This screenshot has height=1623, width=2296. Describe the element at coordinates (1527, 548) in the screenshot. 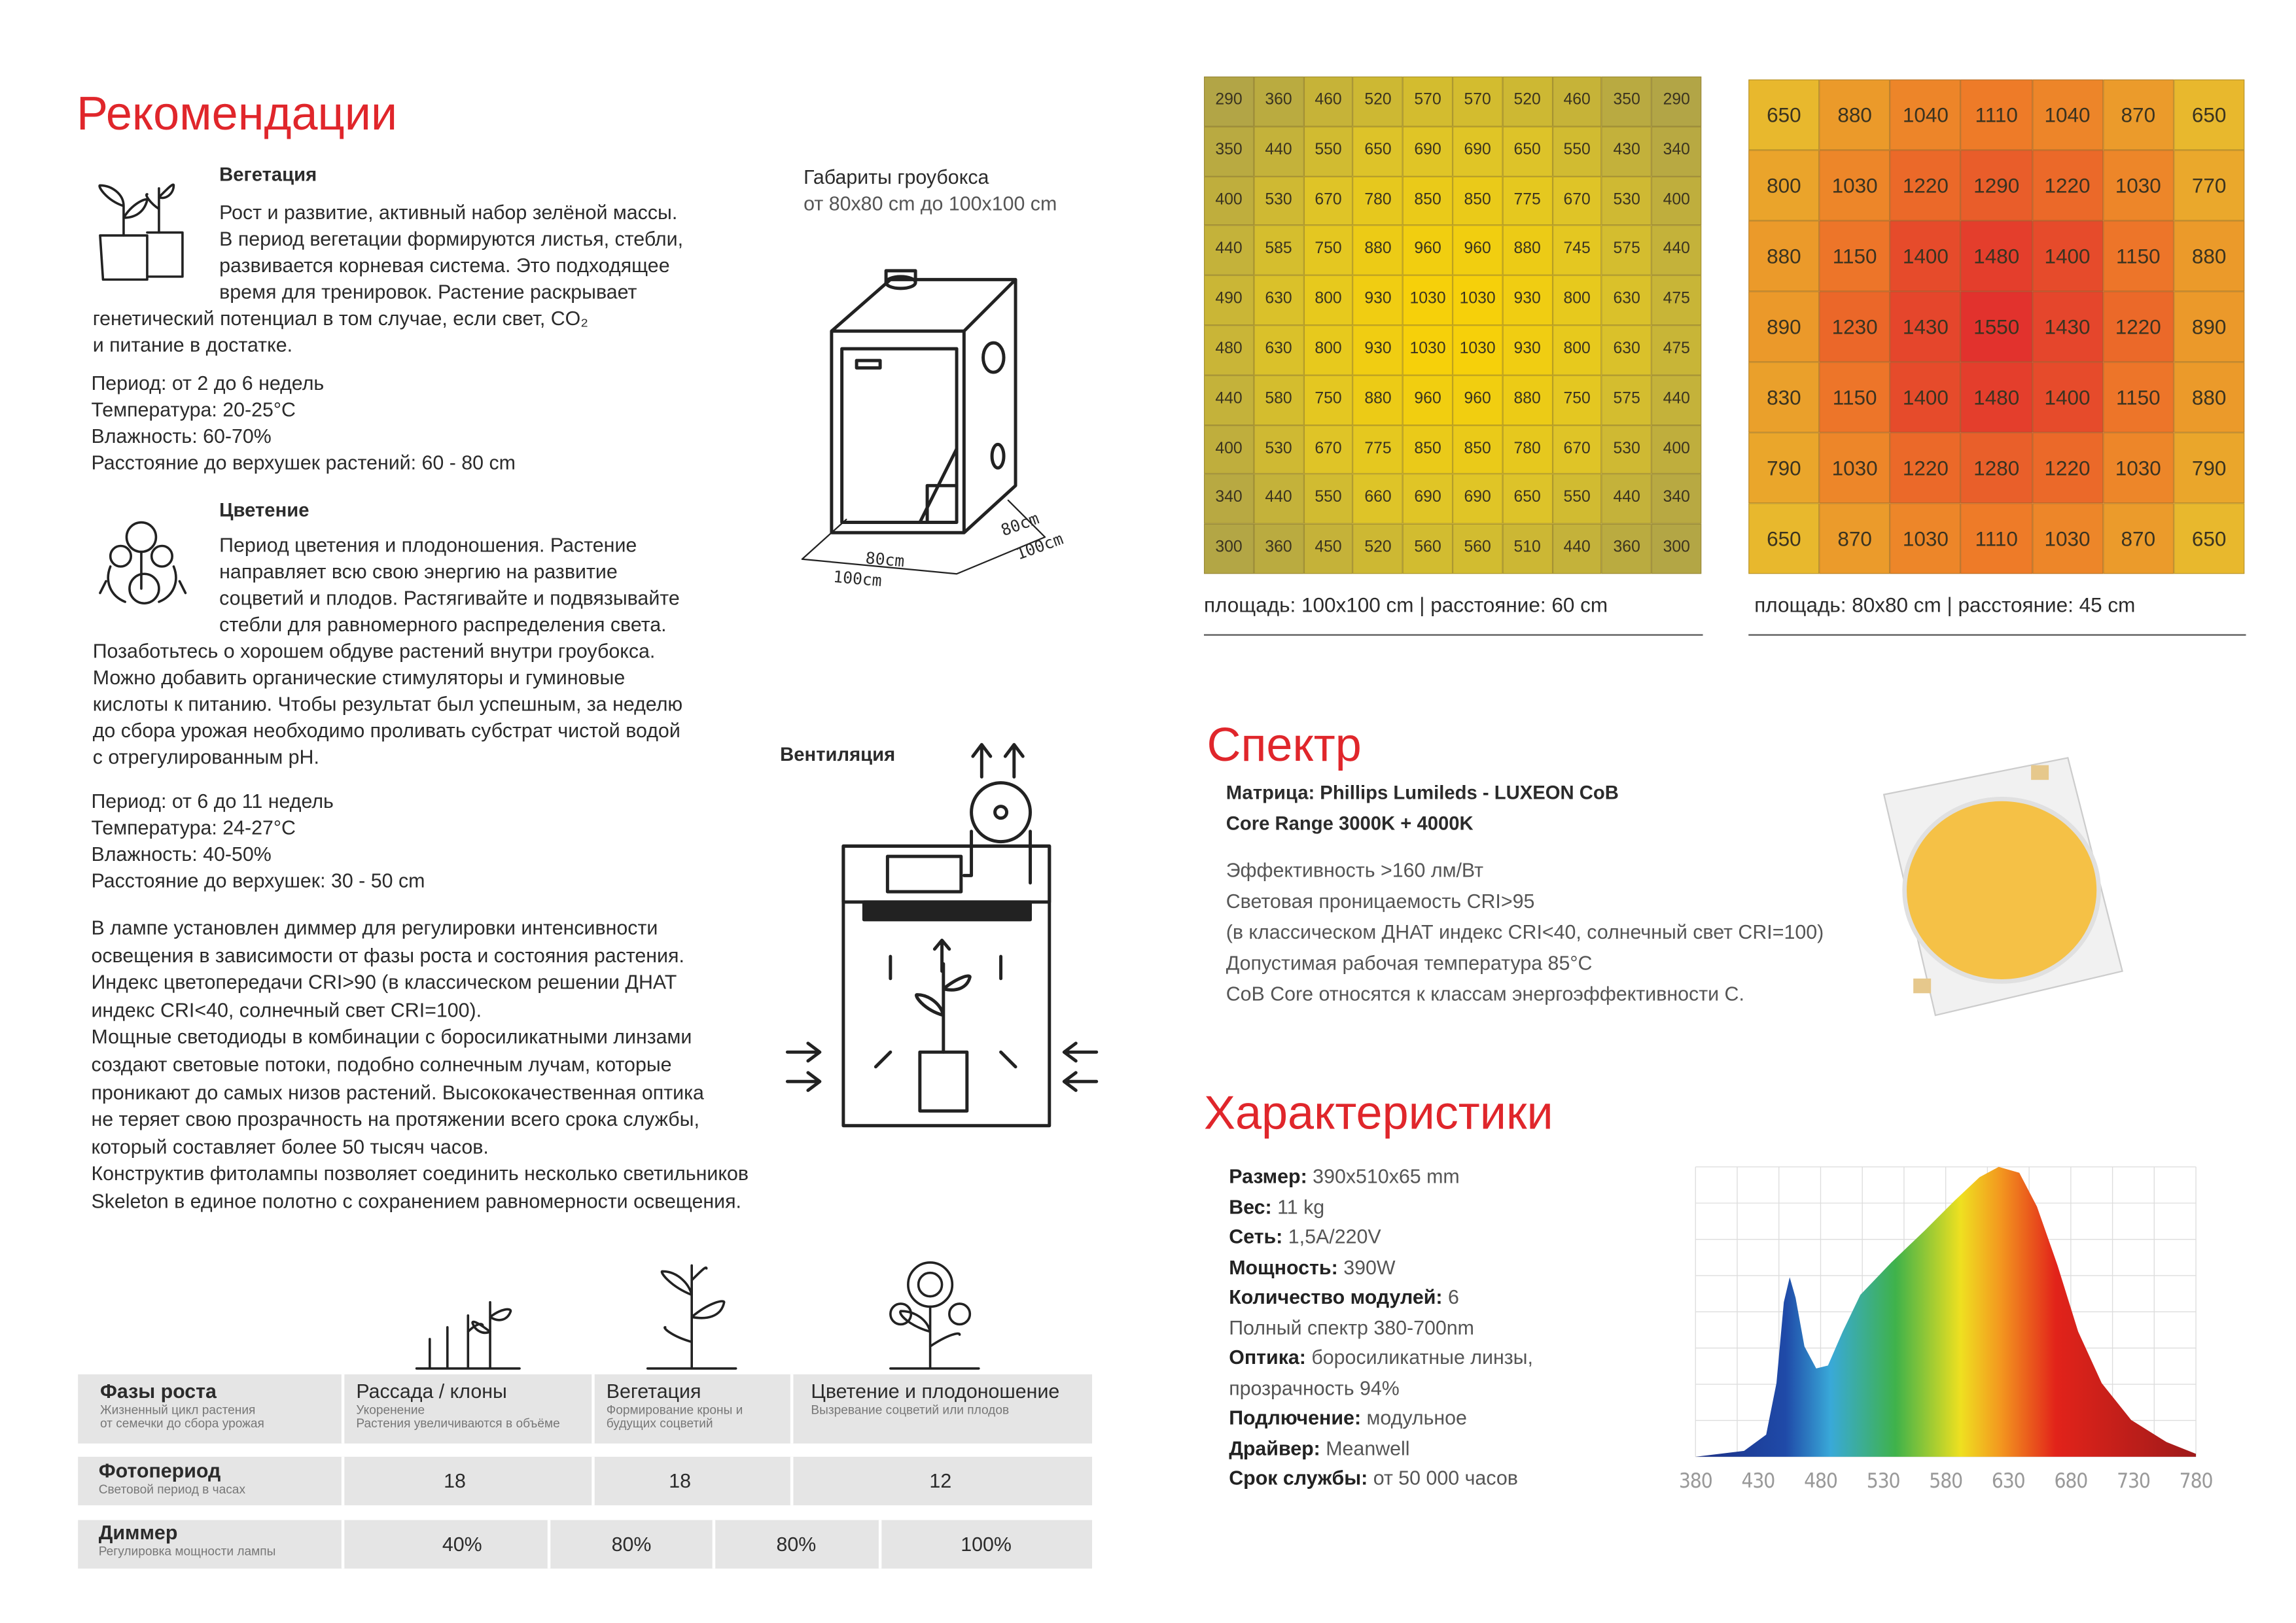

I see `par-value: 510` at that location.